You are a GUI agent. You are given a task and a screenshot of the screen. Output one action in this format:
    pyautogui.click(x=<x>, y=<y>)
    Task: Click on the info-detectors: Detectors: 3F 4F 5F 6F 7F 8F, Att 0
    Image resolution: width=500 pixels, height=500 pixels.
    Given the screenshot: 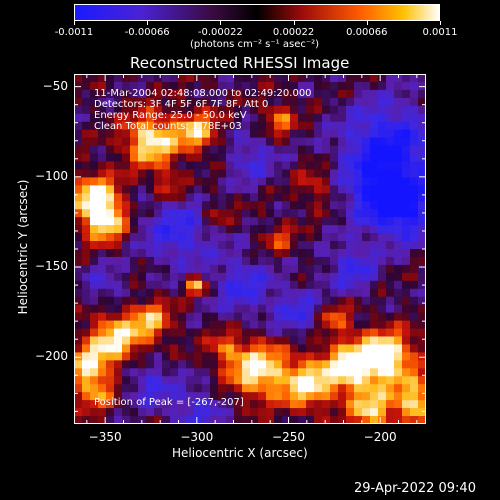 What is the action you would take?
    pyautogui.click(x=181, y=104)
    